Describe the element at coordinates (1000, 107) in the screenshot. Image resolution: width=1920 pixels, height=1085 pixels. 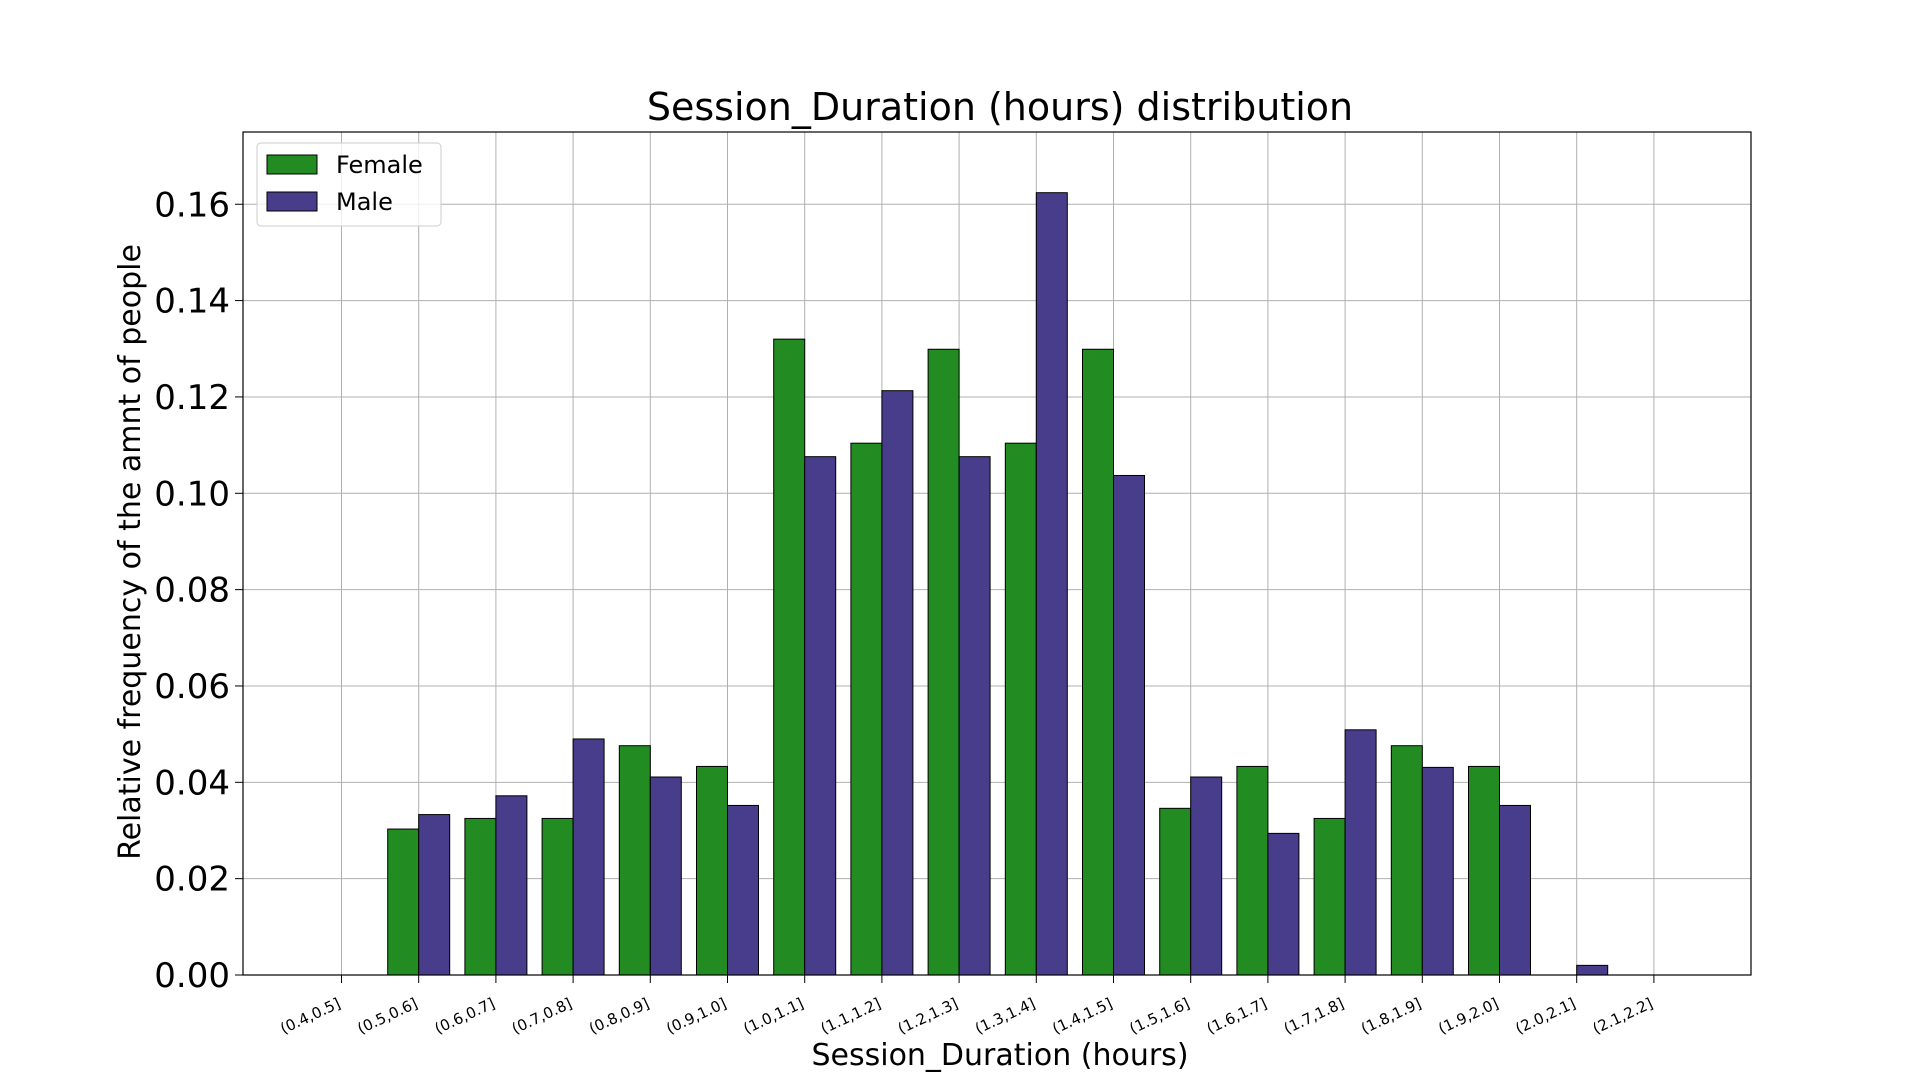
I see `chart-title: Session_Duration (hours) distribution` at that location.